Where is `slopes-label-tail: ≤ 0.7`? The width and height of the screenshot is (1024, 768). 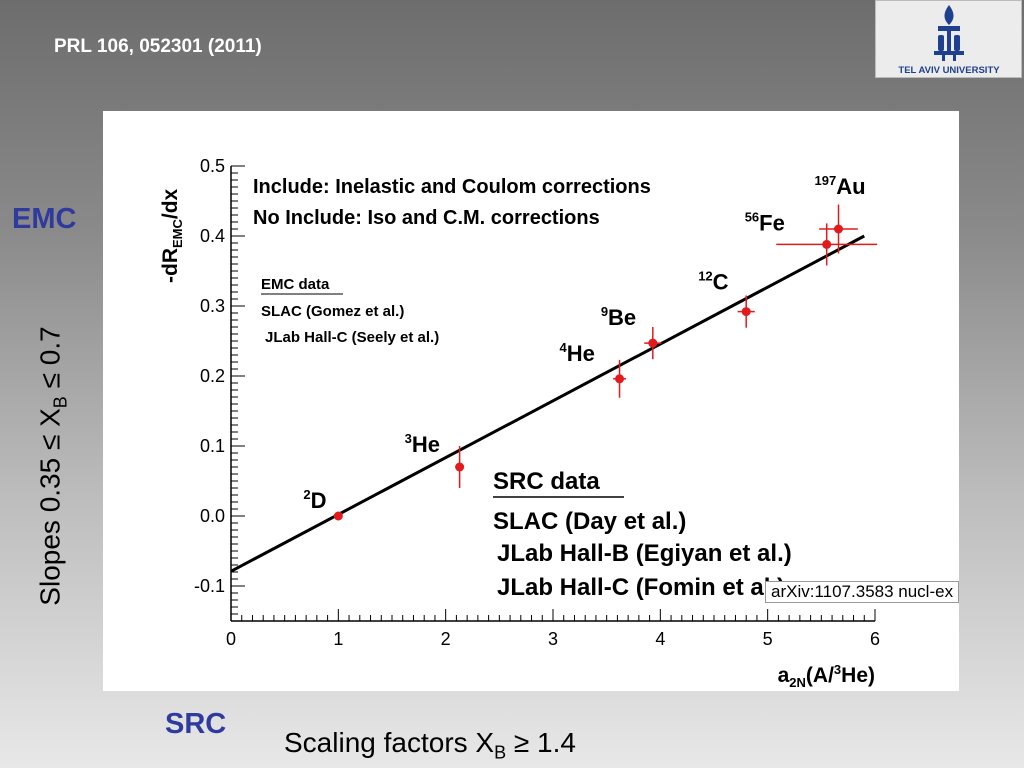
slopes-label-tail: ≤ 0.7 is located at coordinates (50, 361).